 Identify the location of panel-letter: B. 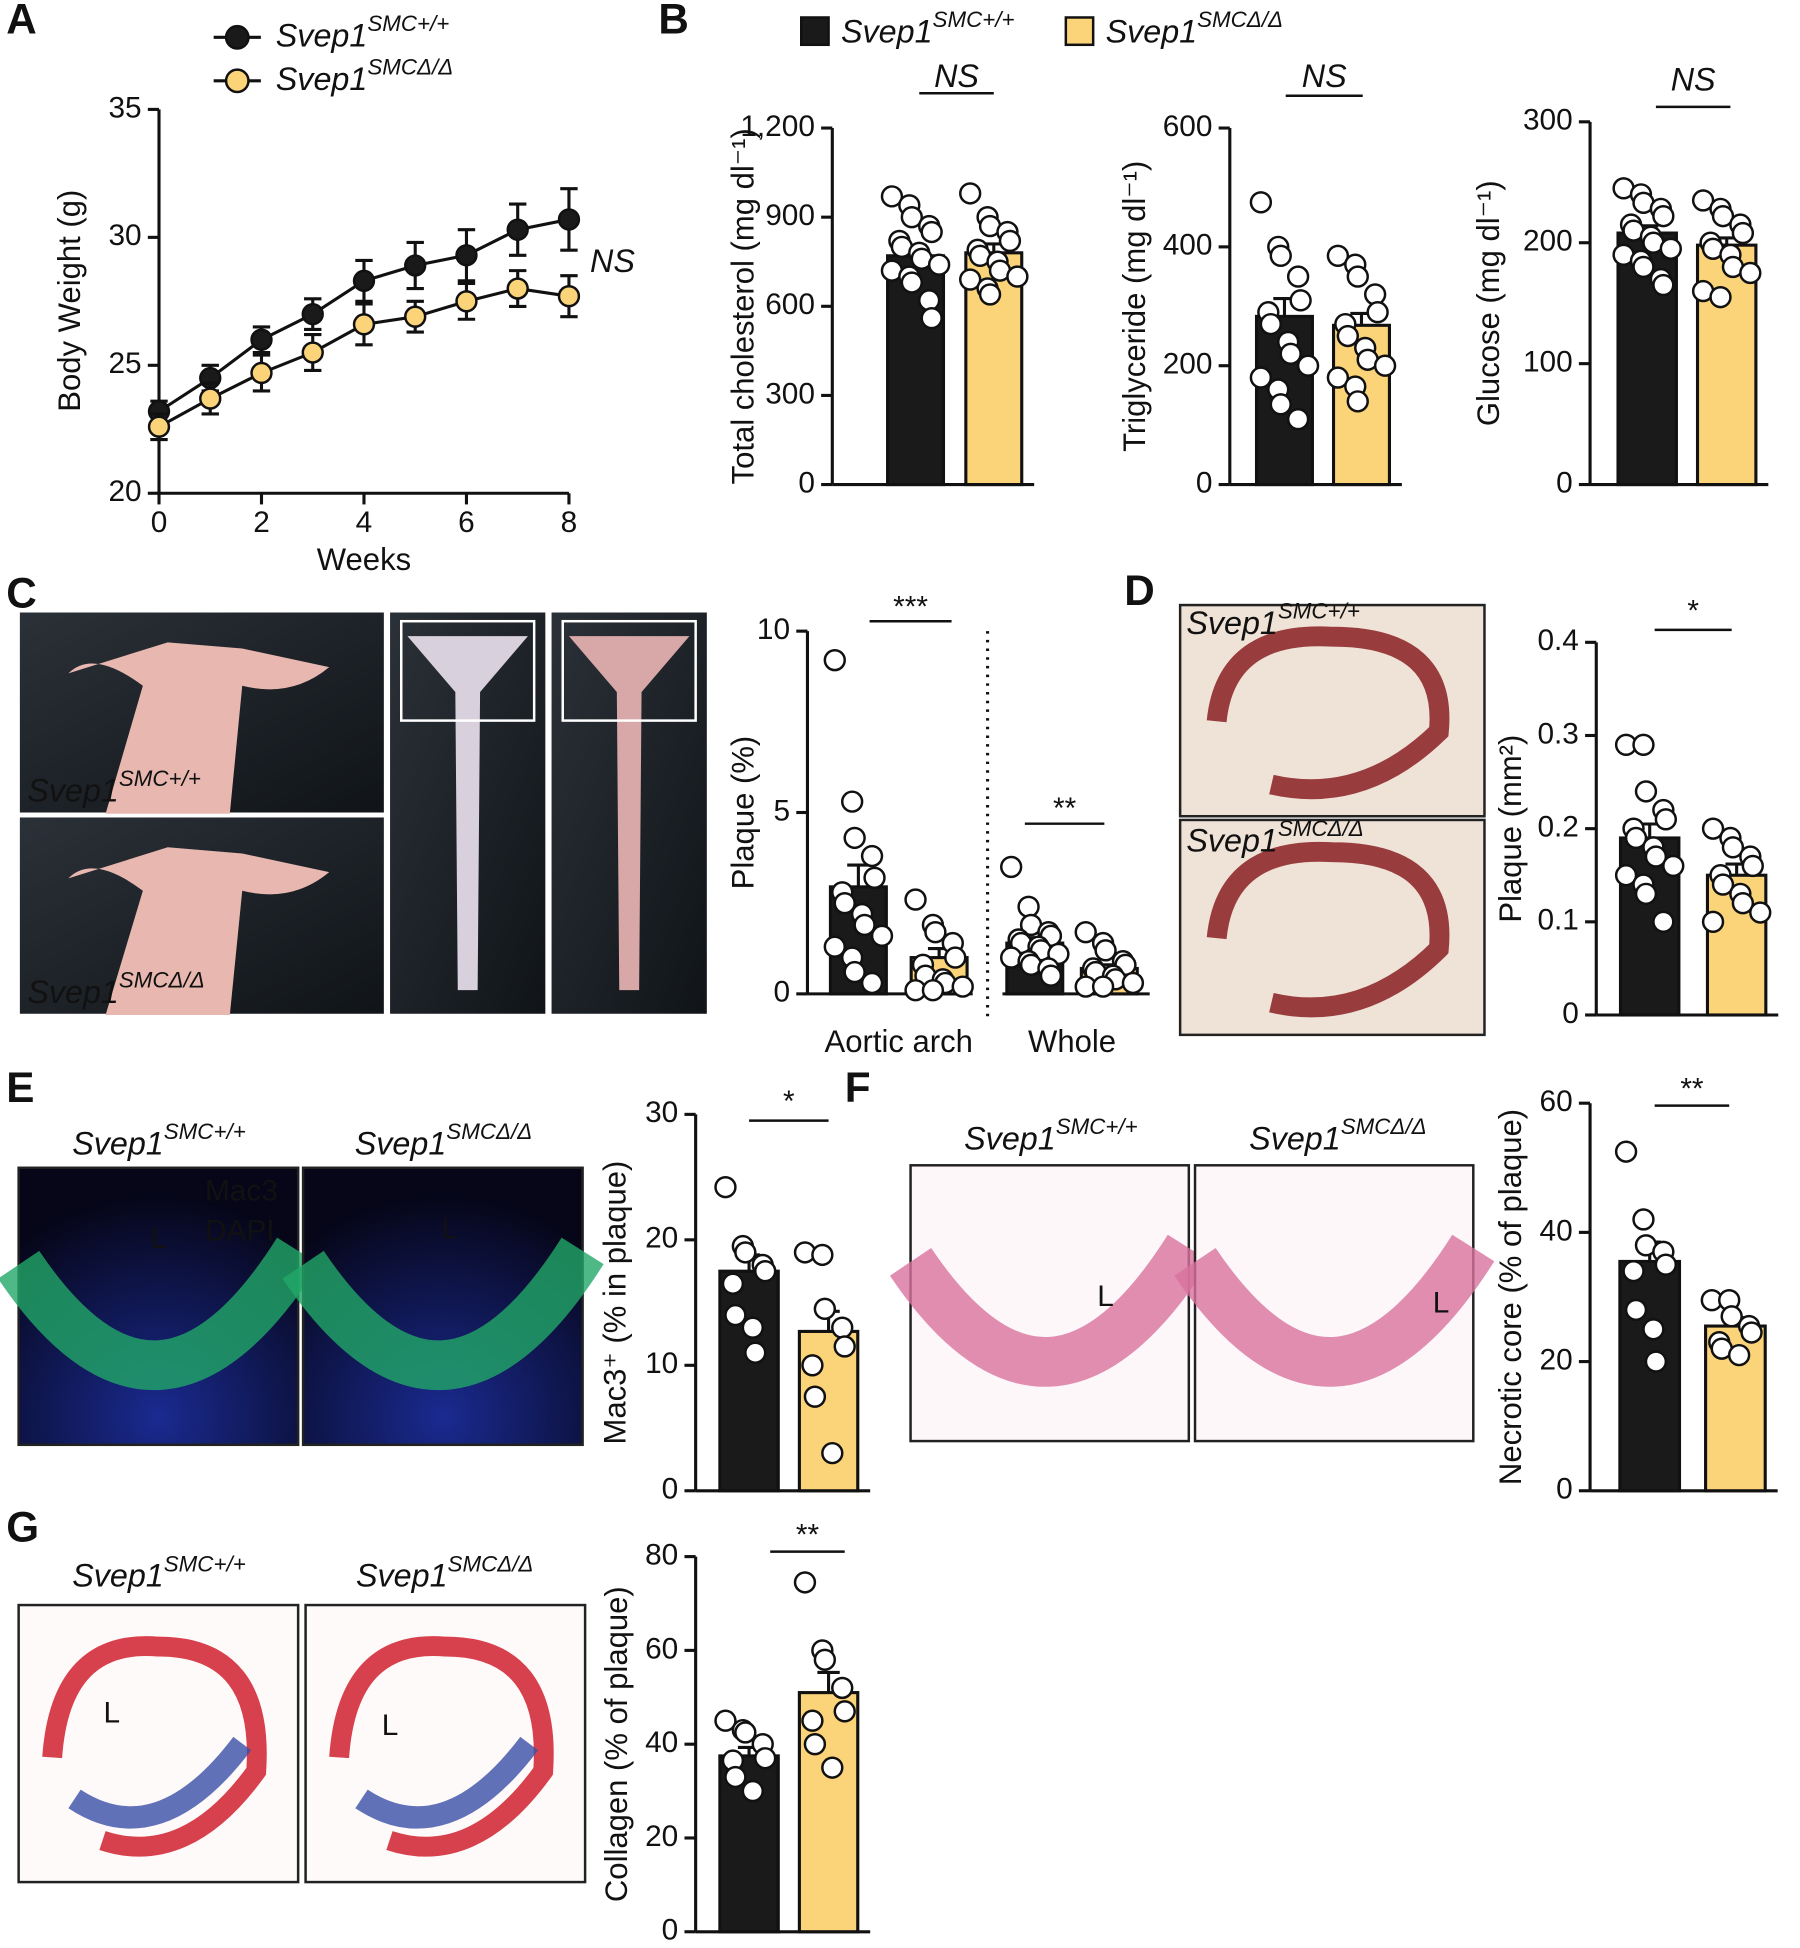
(673, 21).